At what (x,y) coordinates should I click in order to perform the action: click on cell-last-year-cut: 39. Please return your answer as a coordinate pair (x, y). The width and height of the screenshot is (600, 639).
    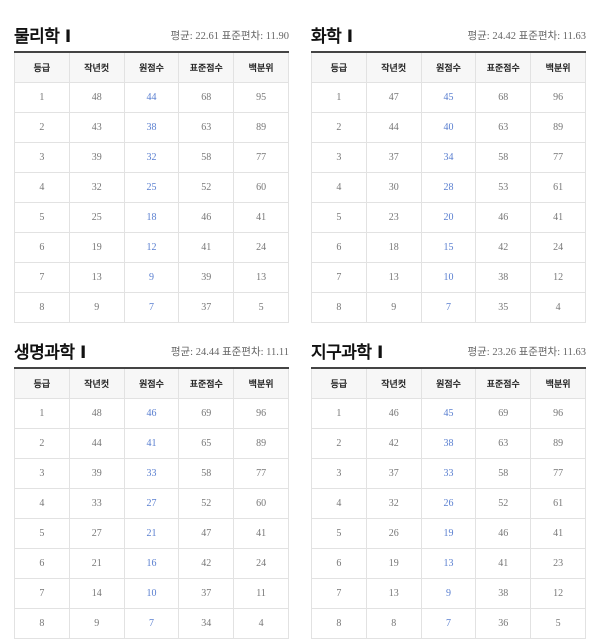
    Looking at the image, I should click on (96, 157).